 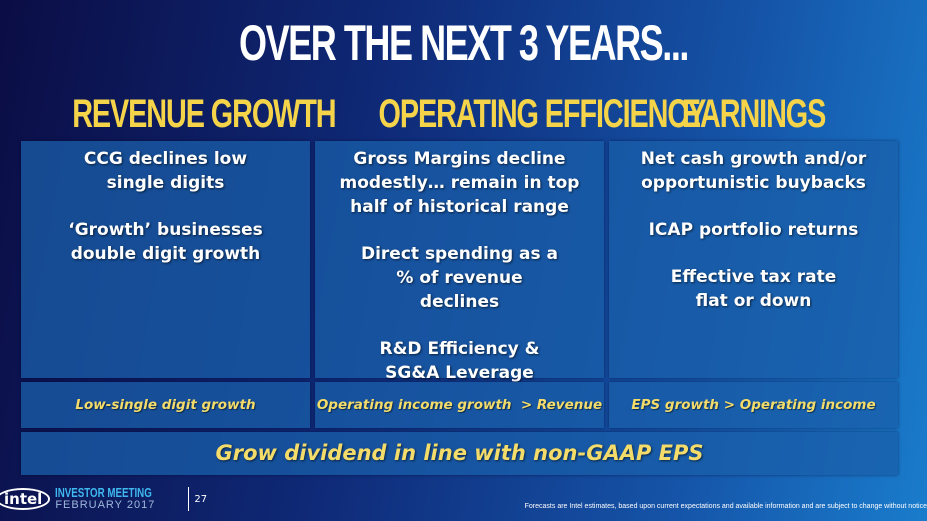 What do you see at coordinates (542, 114) in the screenshot?
I see `header-operating-efficiency: OPERATING EFFICIENCY` at bounding box center [542, 114].